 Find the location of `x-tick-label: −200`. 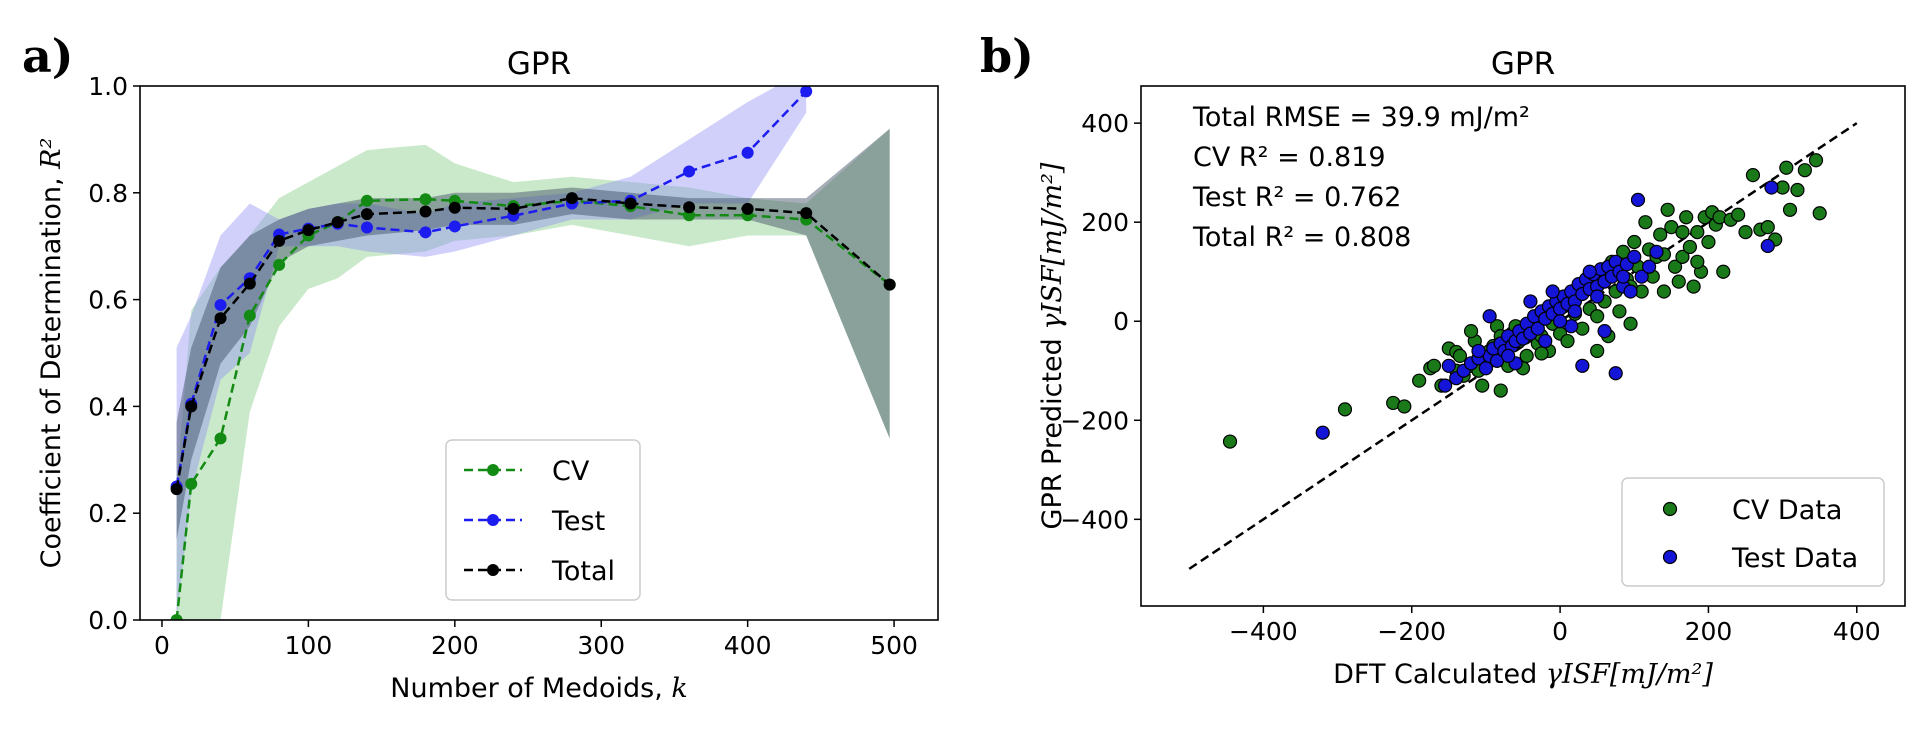

x-tick-label: −200 is located at coordinates (1411, 631).